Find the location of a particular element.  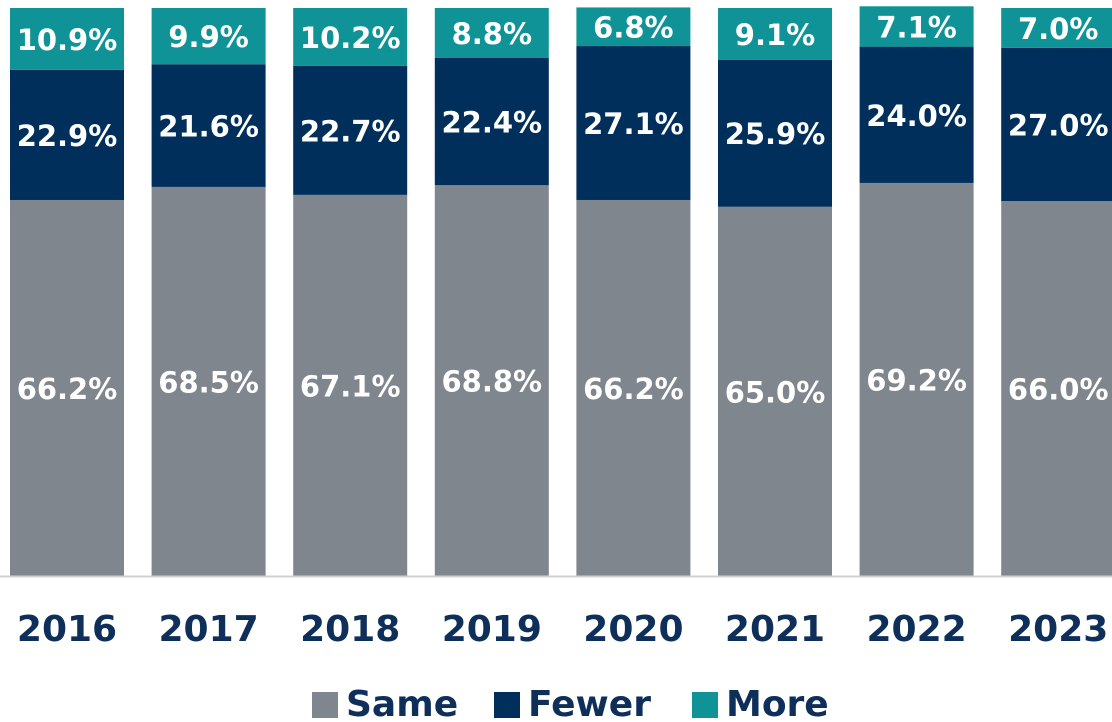

data-label: 10.2% is located at coordinates (350, 38).